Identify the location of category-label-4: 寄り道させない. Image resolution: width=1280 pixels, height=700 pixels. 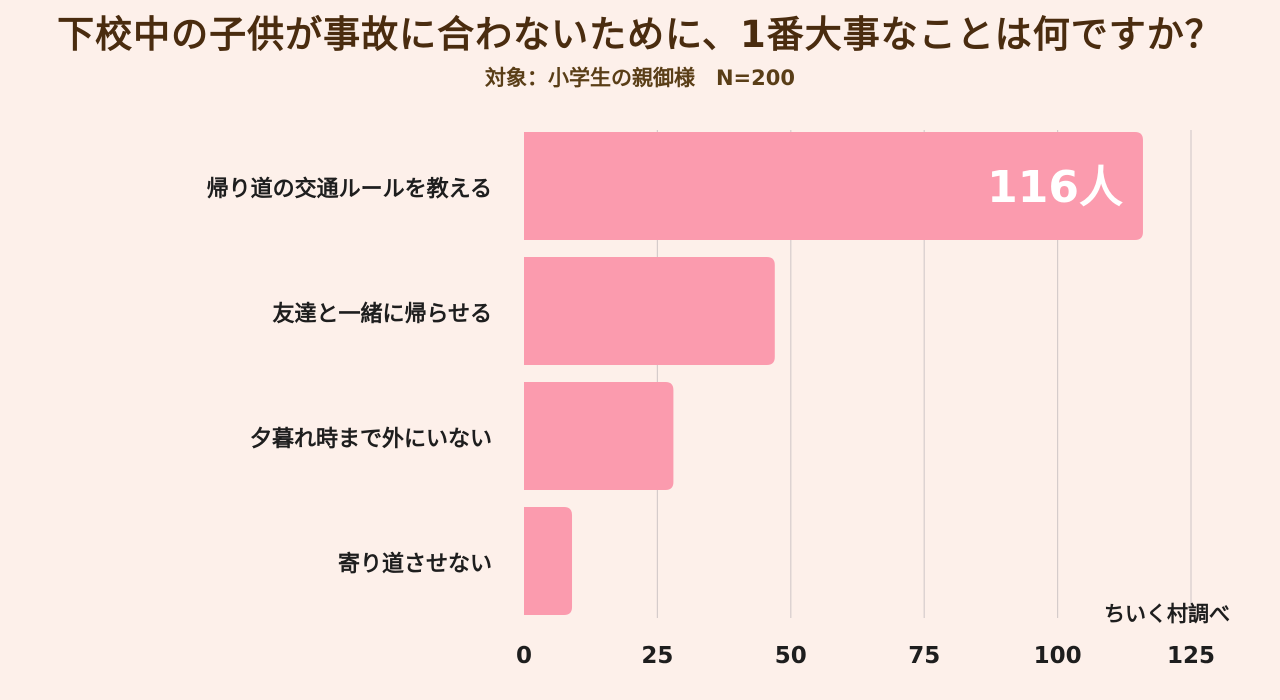
(414, 564).